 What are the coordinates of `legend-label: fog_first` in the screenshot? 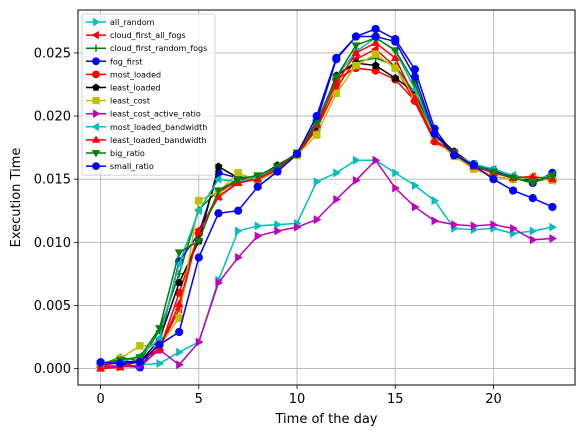 It's located at (126, 61).